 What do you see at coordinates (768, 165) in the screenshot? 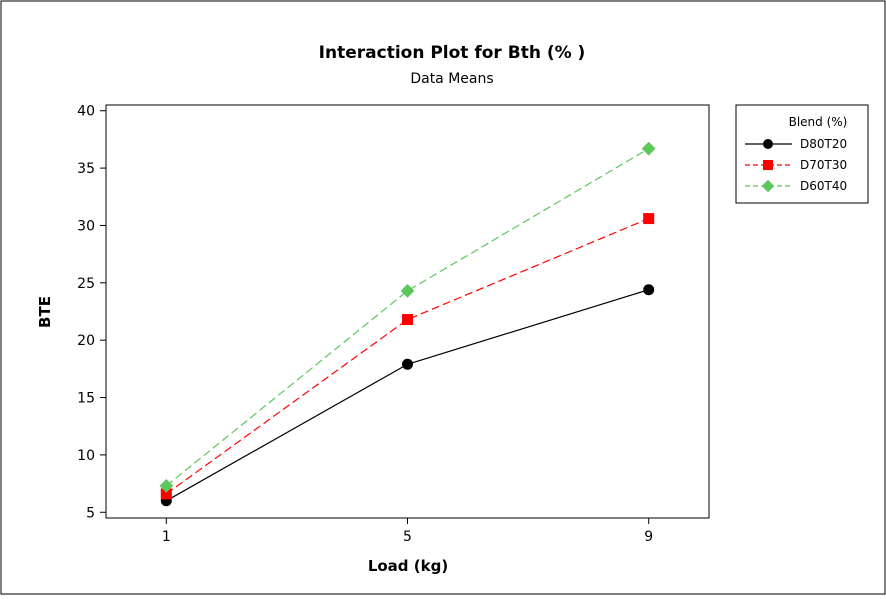
I see `legend-marker-d70t30` at bounding box center [768, 165].